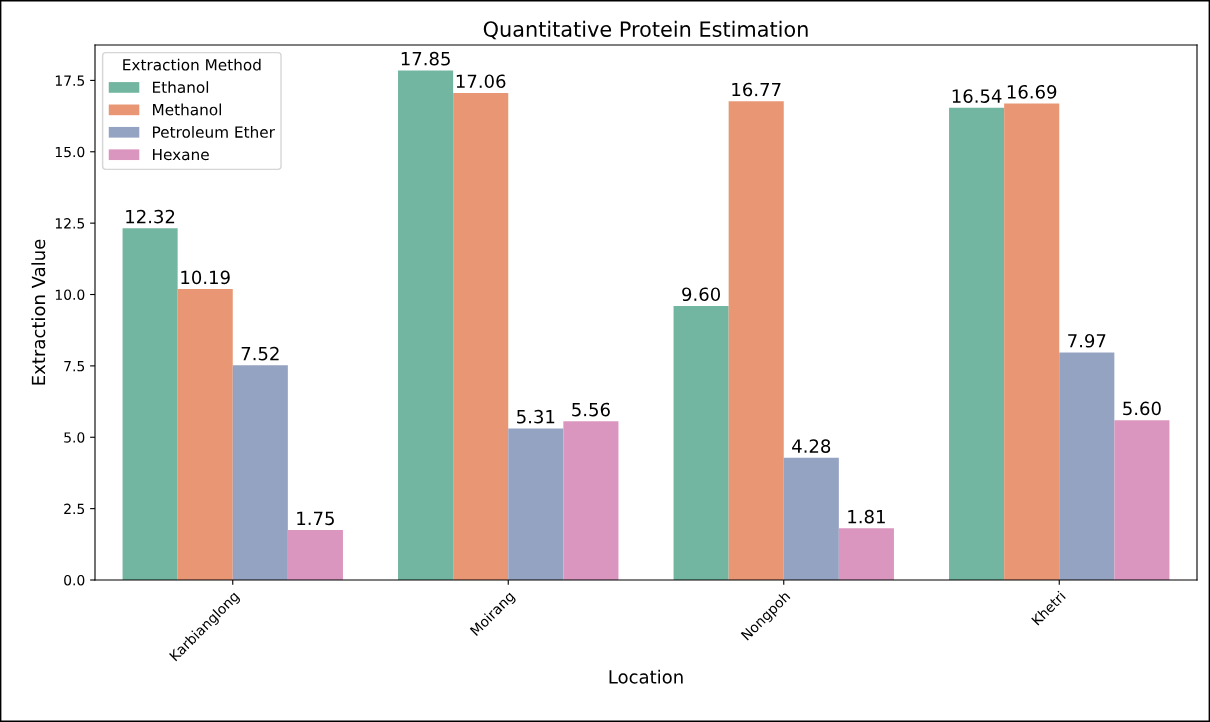 The width and height of the screenshot is (1210, 722). Describe the element at coordinates (811, 446) in the screenshot. I see `data-label: 4.28` at that location.